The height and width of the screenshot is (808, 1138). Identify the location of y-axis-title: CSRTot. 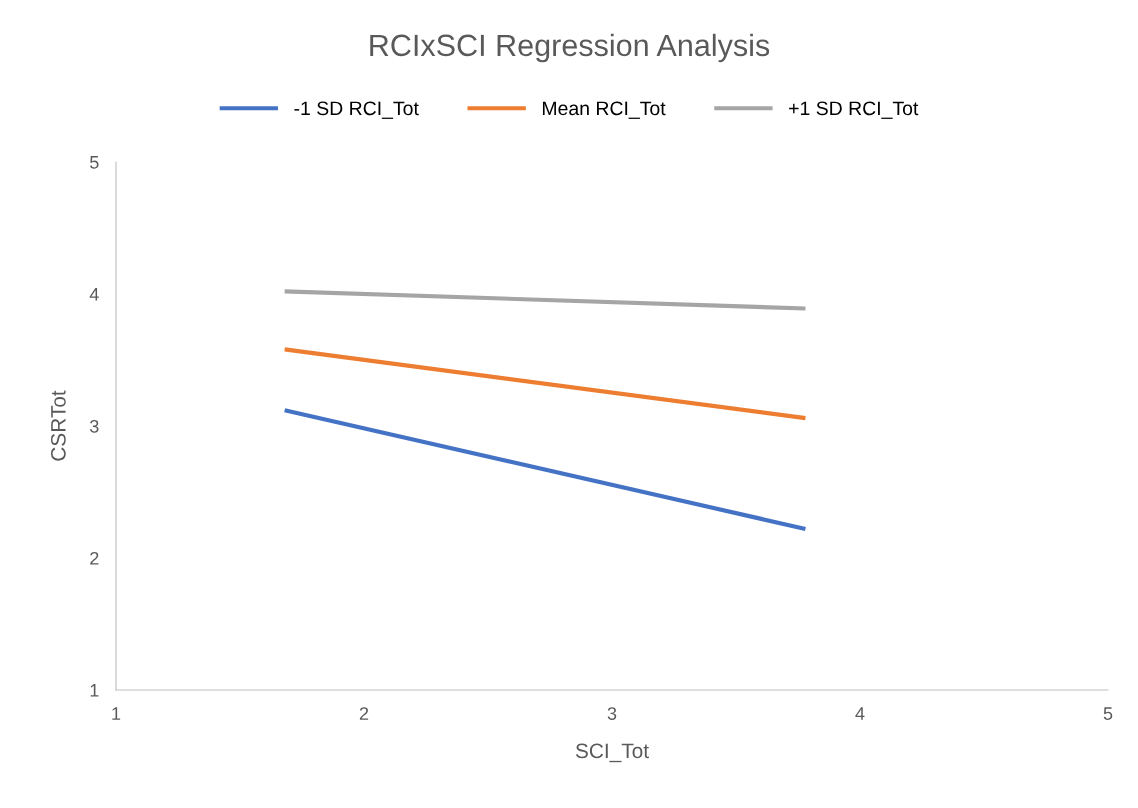
(58, 425).